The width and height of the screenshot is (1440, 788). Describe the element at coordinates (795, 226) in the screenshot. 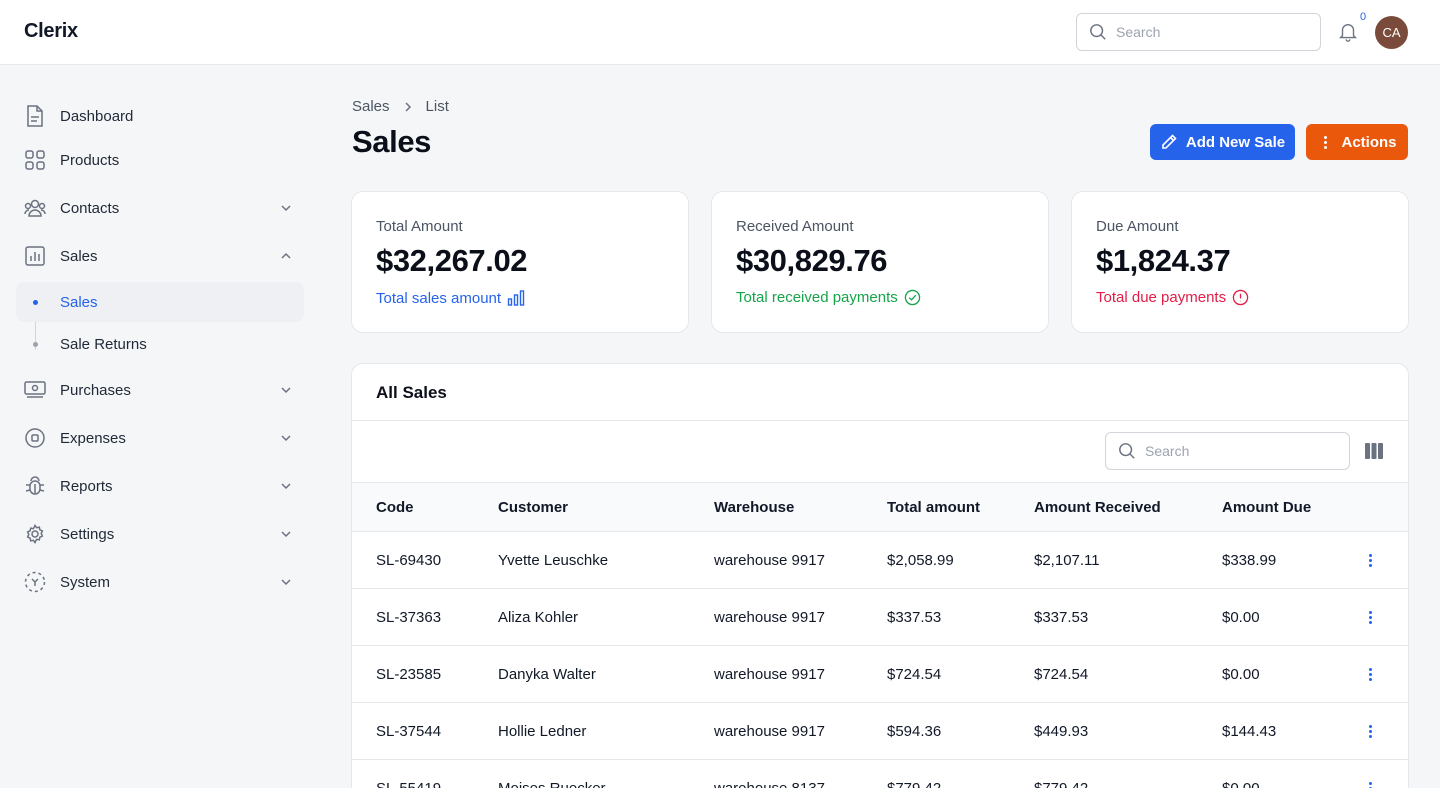

I see `stat-title: Received Amount` at that location.